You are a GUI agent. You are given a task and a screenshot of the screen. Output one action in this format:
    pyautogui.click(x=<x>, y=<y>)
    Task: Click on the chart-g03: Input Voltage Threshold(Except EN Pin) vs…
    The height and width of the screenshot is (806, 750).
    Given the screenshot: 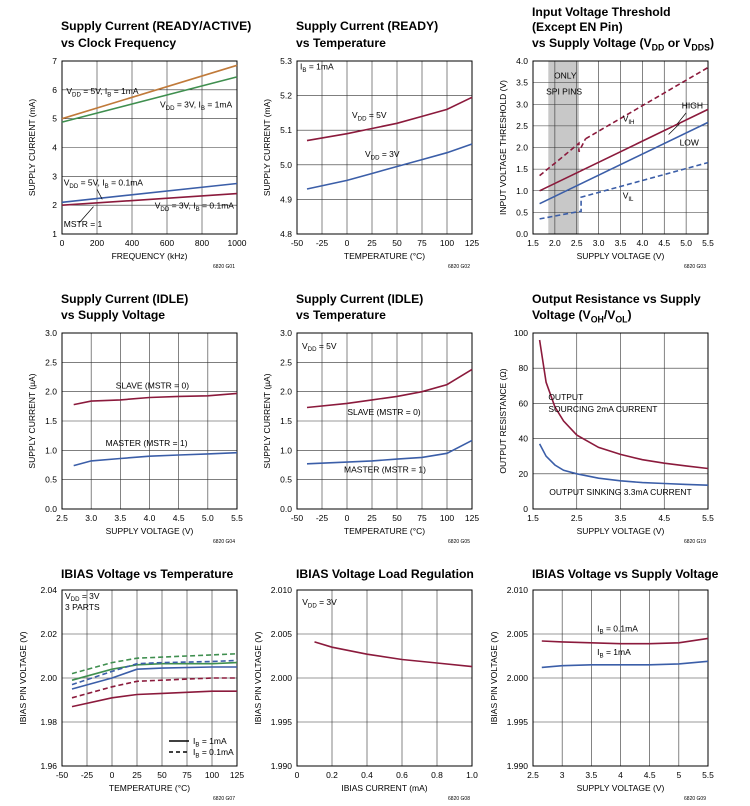 What is the action you would take?
    pyautogui.click(x=606, y=137)
    